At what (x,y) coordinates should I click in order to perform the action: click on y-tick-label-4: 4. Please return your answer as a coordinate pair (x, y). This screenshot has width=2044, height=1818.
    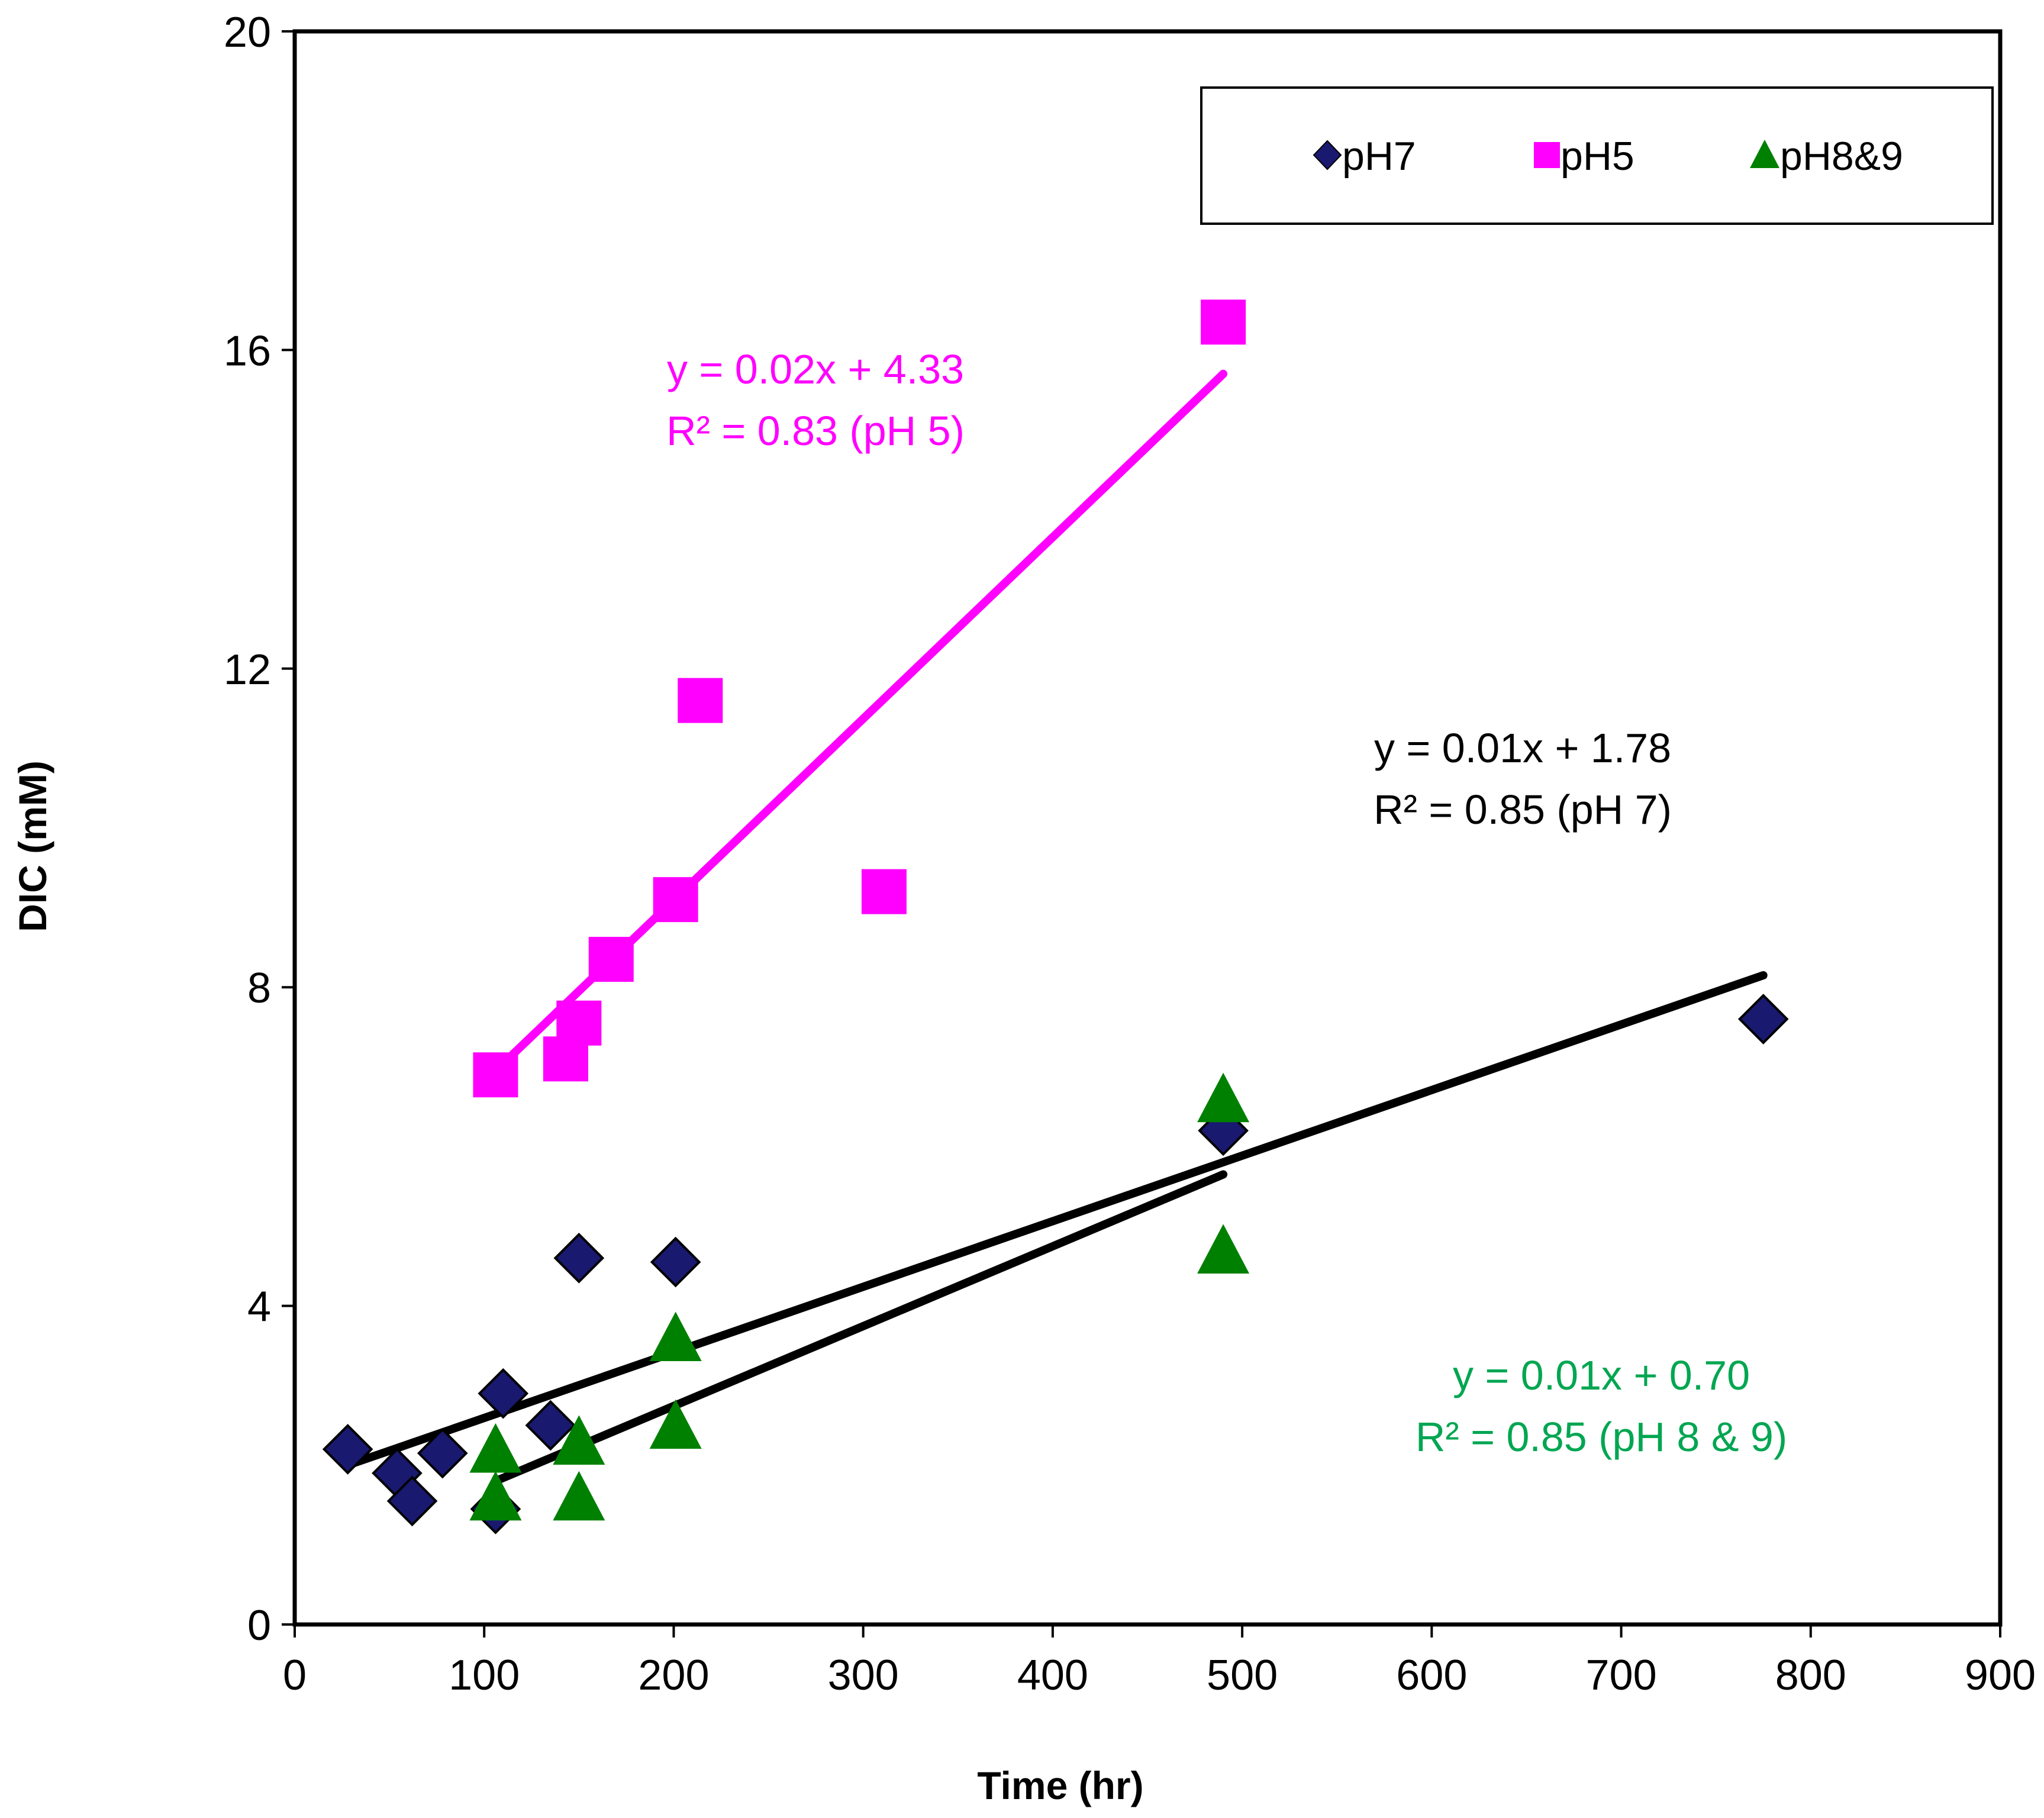
    Looking at the image, I should click on (259, 1308).